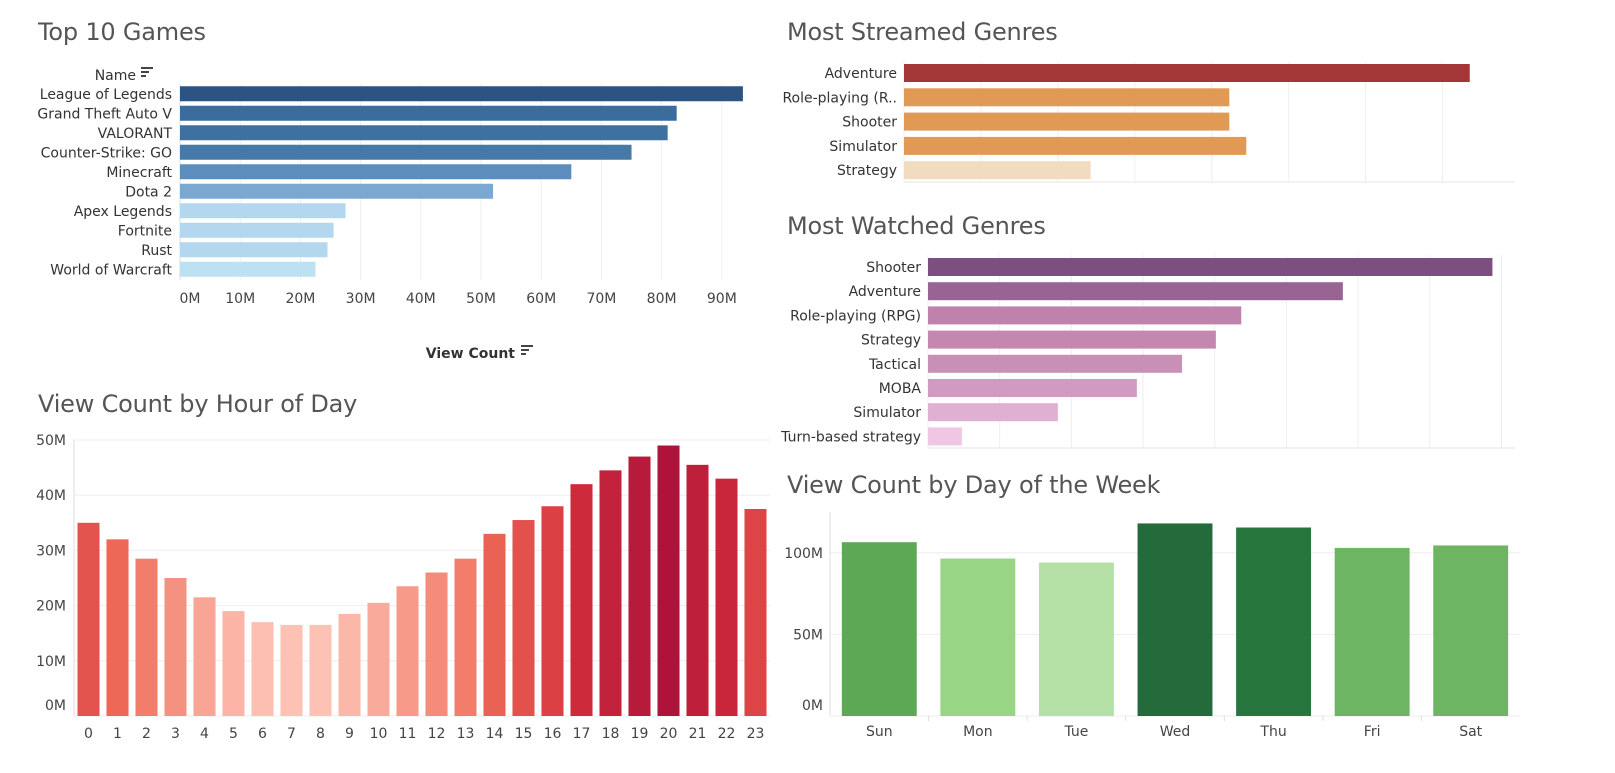  What do you see at coordinates (51, 441) in the screenshot?
I see `y-tick-label: 50M` at bounding box center [51, 441].